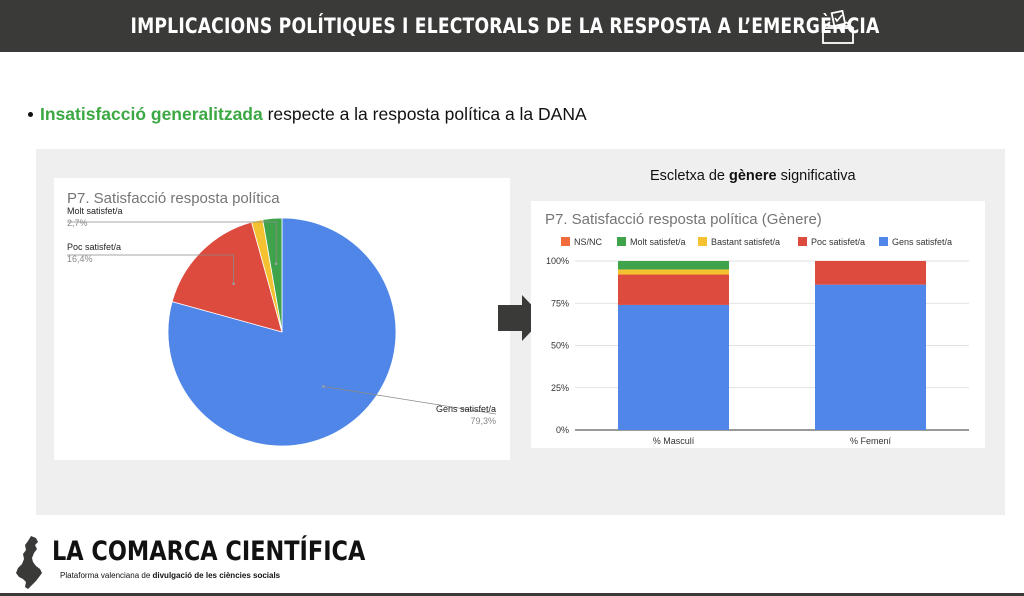 The height and width of the screenshot is (596, 1024). What do you see at coordinates (80, 259) in the screenshot?
I see `pie-slice-value: 16,4%` at bounding box center [80, 259].